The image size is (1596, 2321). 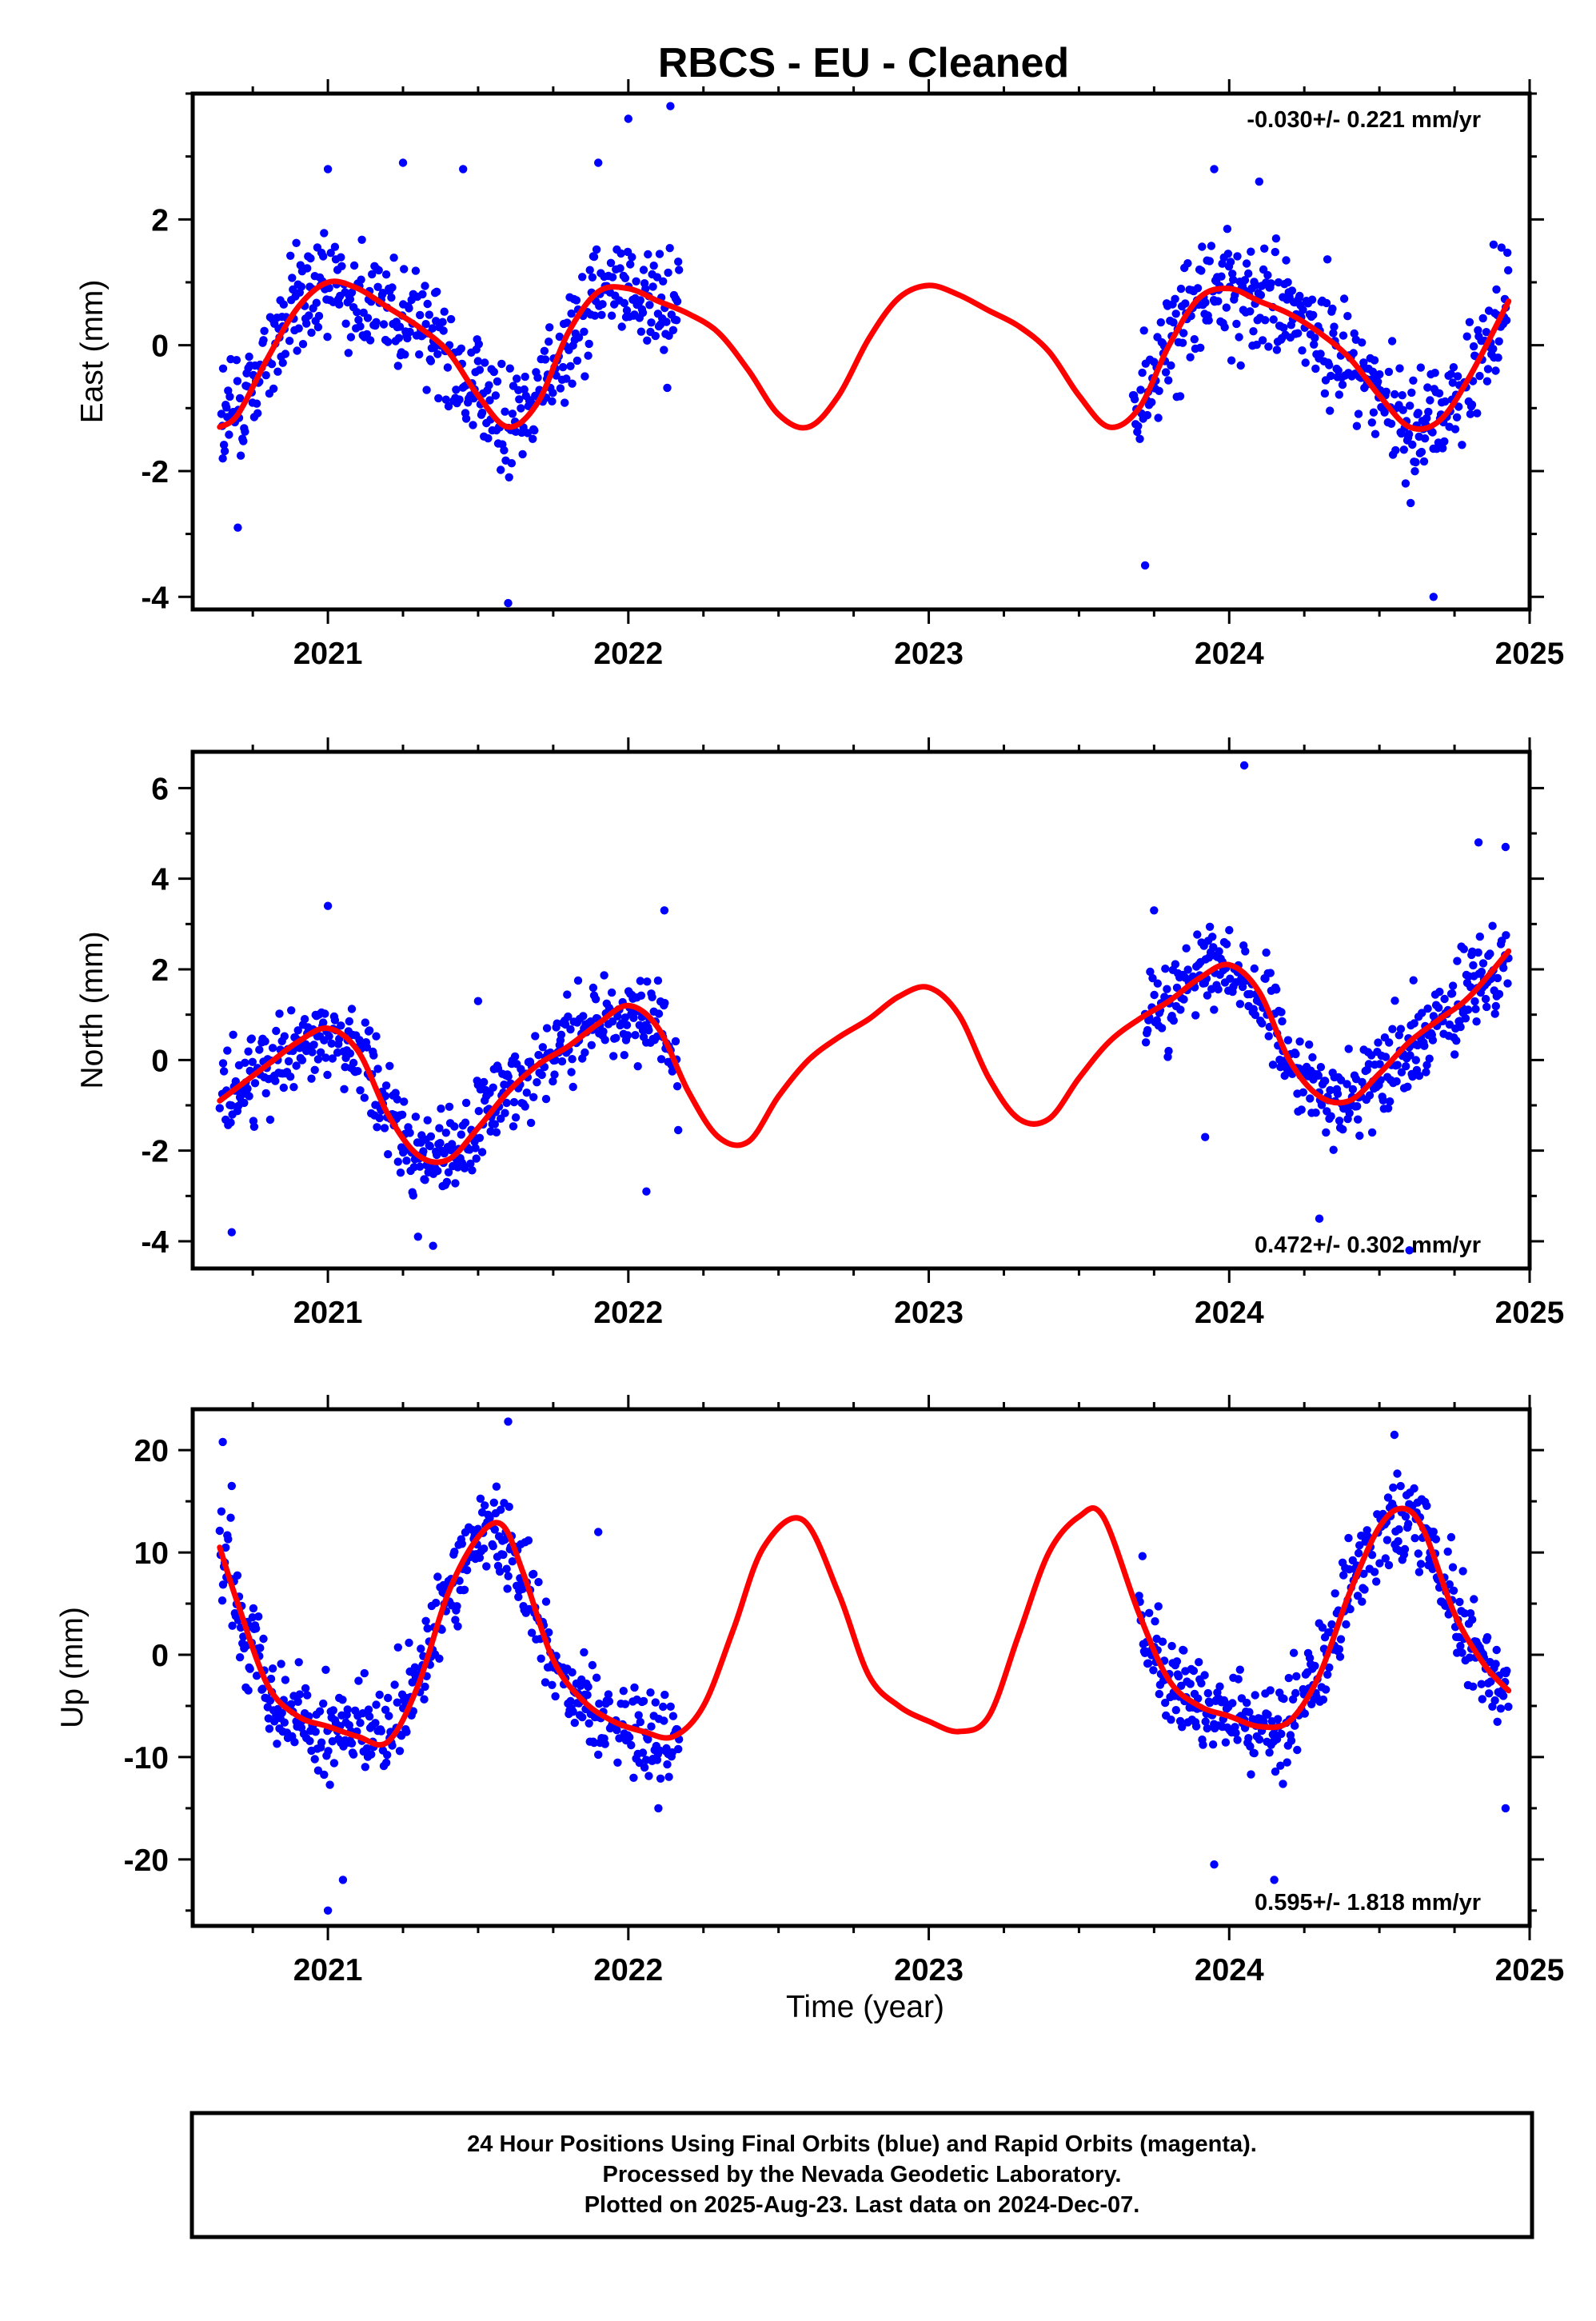 I want to click on footer-box, so click(x=862, y=2175).